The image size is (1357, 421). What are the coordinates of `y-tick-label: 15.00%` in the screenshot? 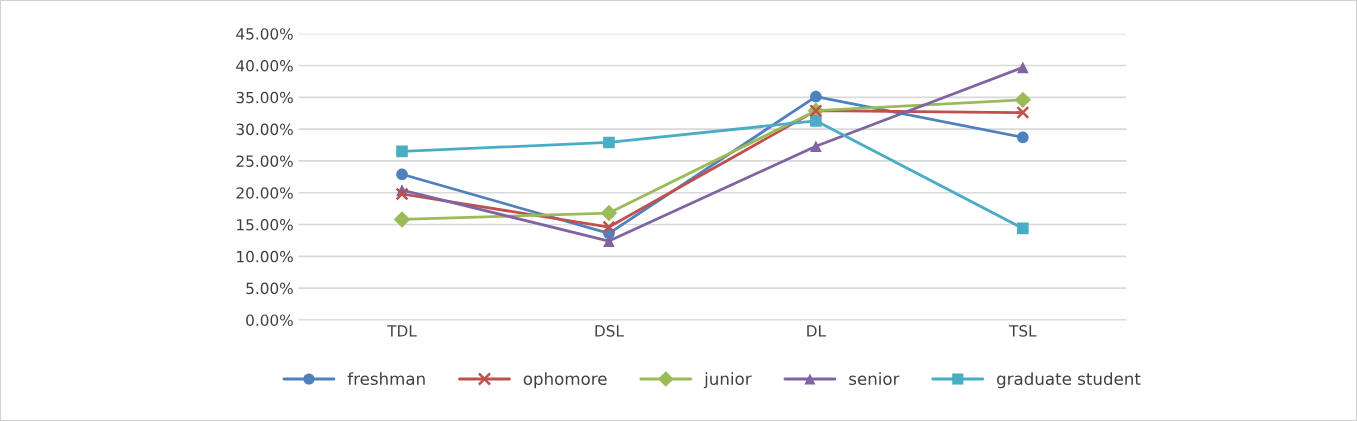 It's located at (265, 225).